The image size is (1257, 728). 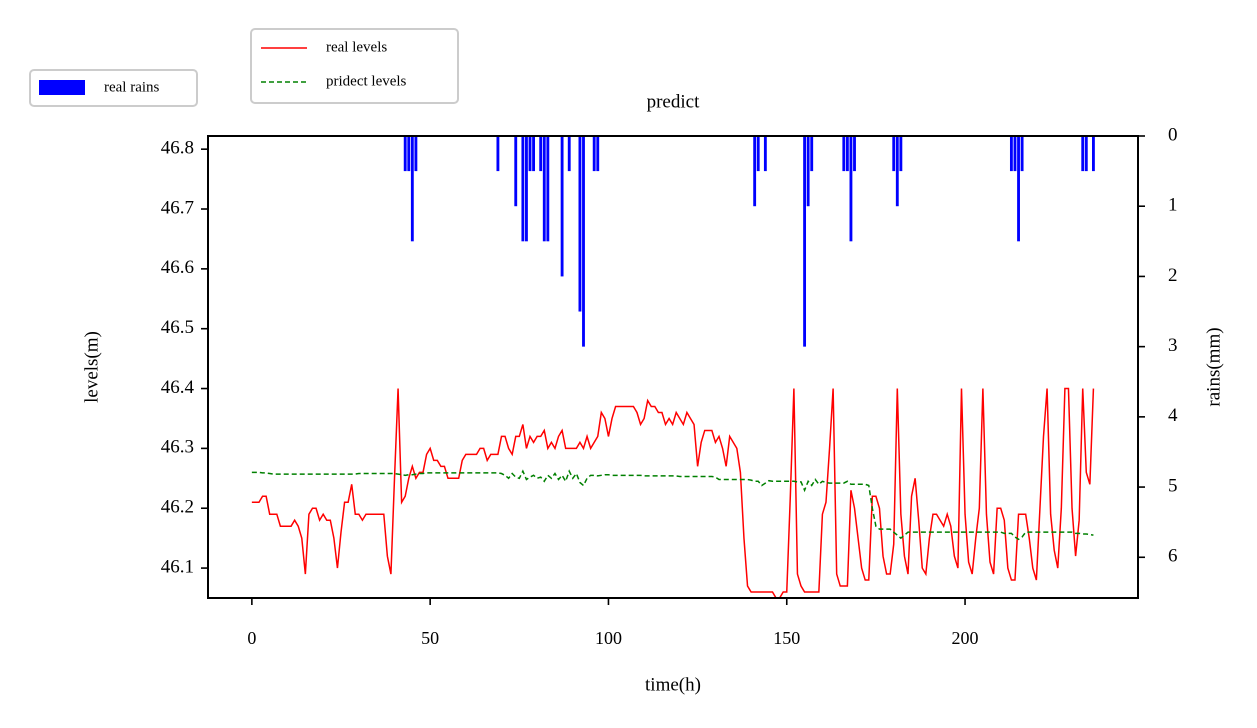 I want to click on x-axis-label: time(h), so click(x=673, y=684).